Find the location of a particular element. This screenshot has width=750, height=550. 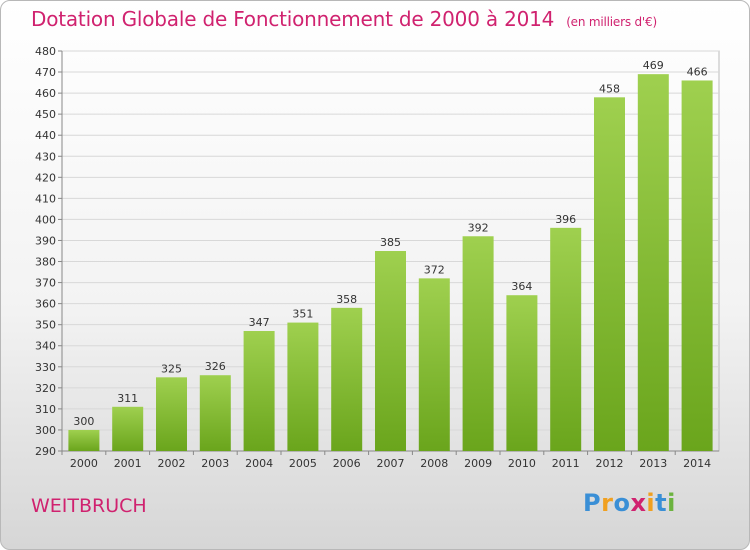

logo-letter: x is located at coordinates (638, 503).